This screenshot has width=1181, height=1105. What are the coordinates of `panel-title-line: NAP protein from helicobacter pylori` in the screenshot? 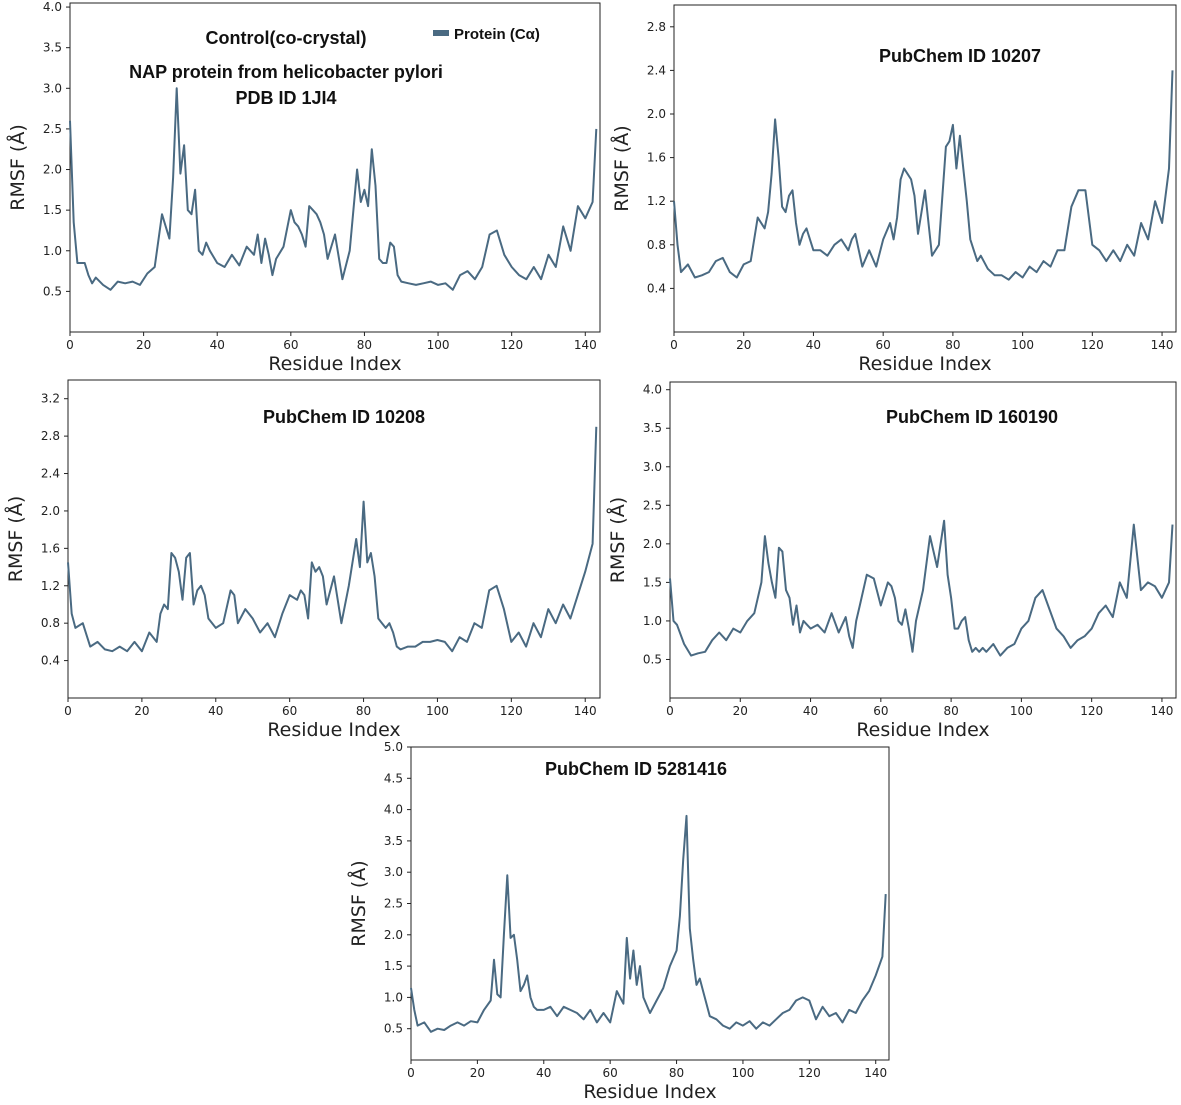 It's located at (286, 72).